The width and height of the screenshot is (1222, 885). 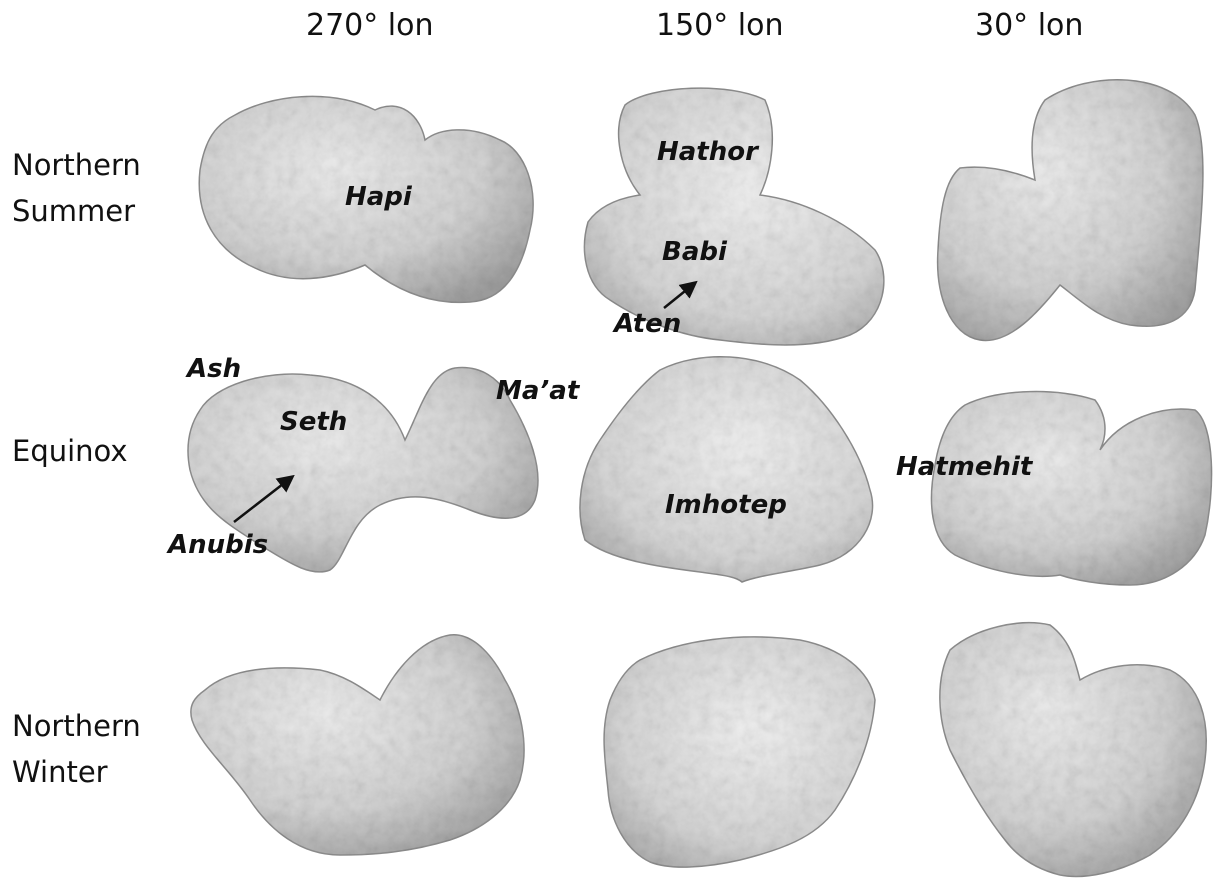 I want to click on region-label-hatmehit: Hatmehit, so click(x=964, y=467).